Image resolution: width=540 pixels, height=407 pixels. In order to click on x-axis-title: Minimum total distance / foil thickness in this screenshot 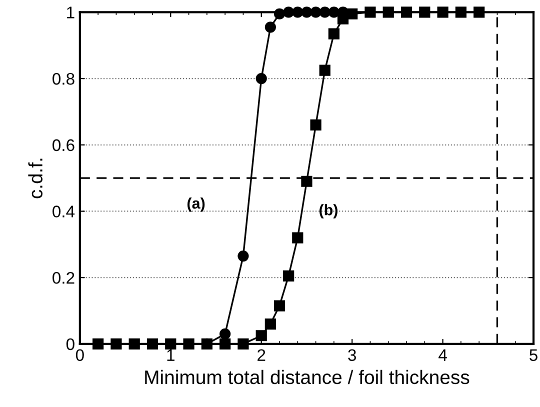, I will do `click(307, 377)`.